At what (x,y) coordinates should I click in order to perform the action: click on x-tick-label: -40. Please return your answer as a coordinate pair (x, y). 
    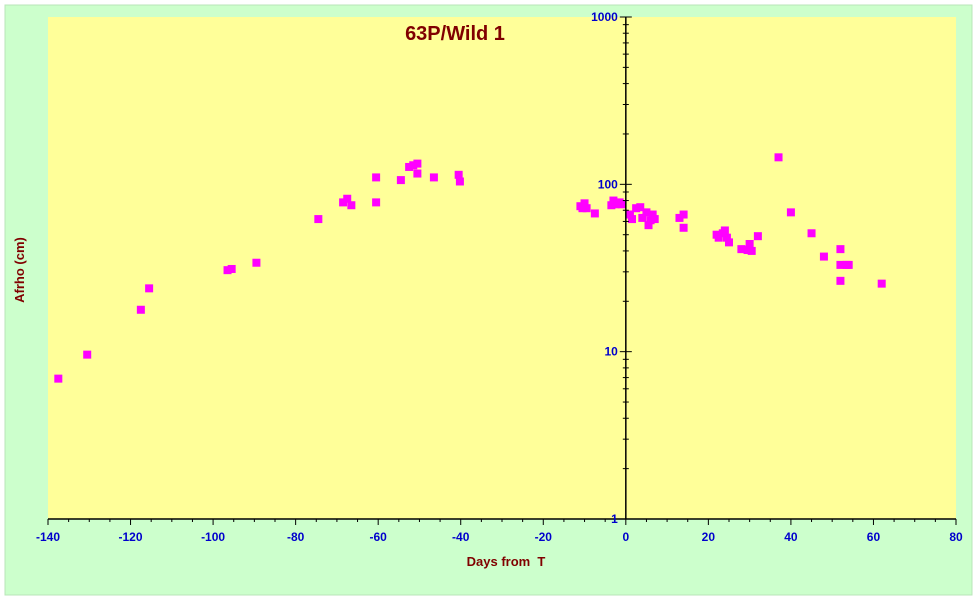
    Looking at the image, I should click on (461, 537).